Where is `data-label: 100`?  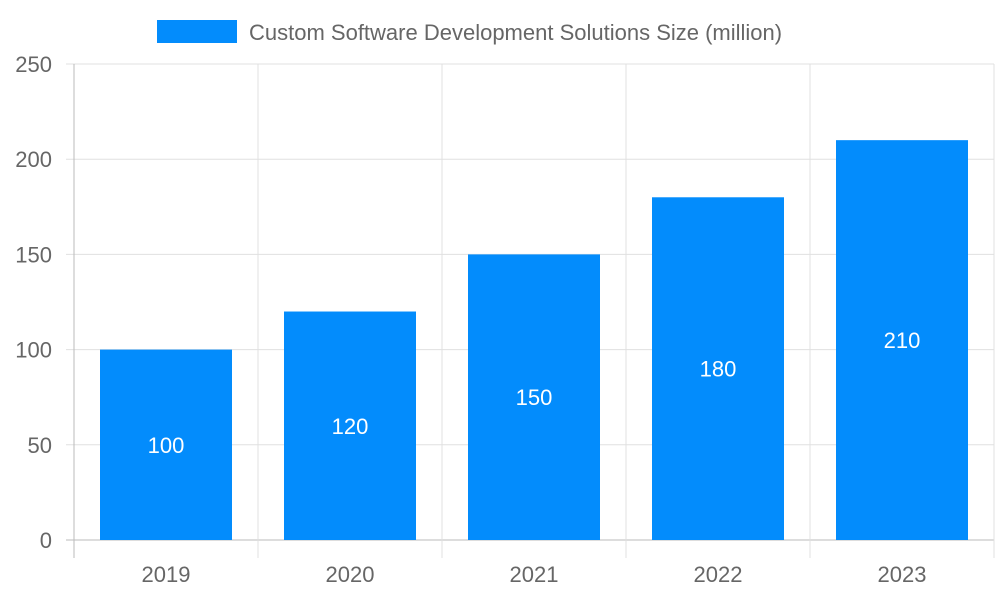 data-label: 100 is located at coordinates (166, 445).